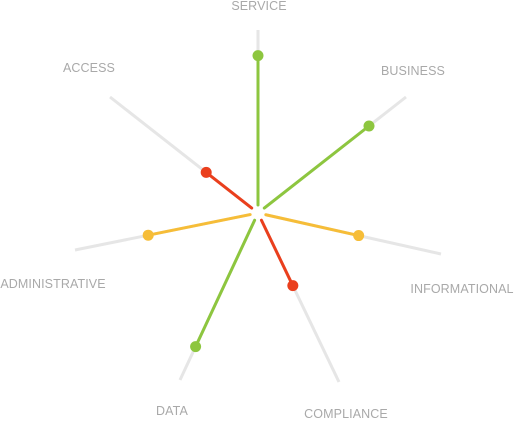  I want to click on axis-label-administrative: ADMINISTRATIVE, so click(52, 284).